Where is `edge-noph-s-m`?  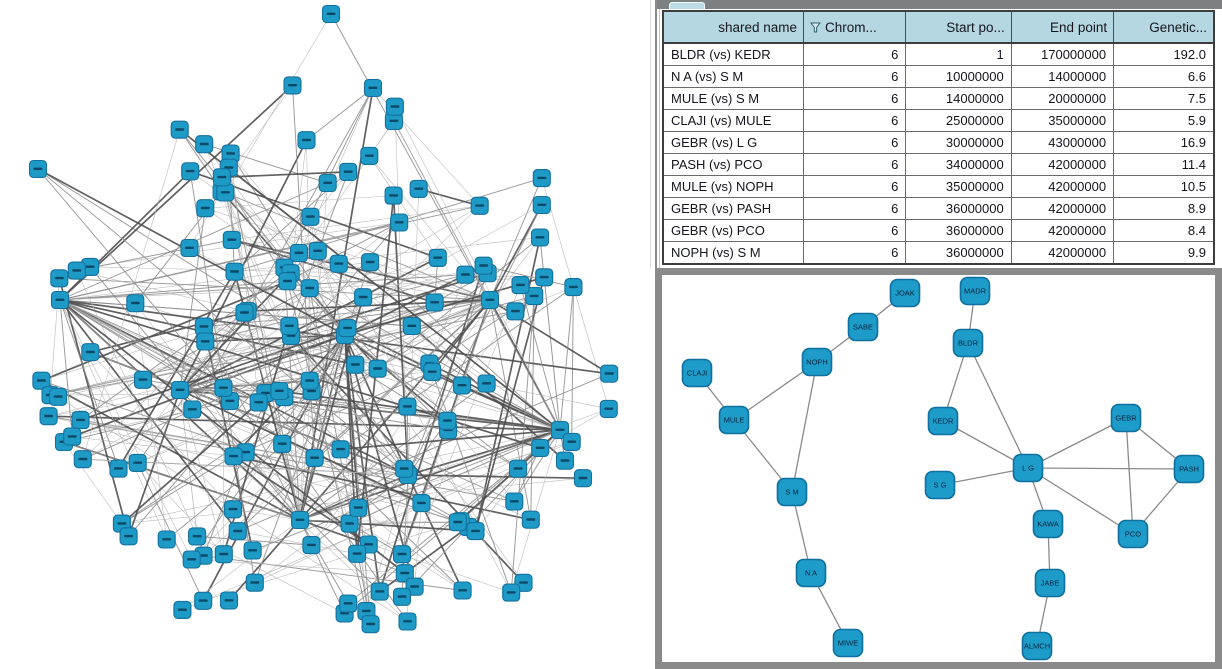
edge-noph-s-m is located at coordinates (804, 427).